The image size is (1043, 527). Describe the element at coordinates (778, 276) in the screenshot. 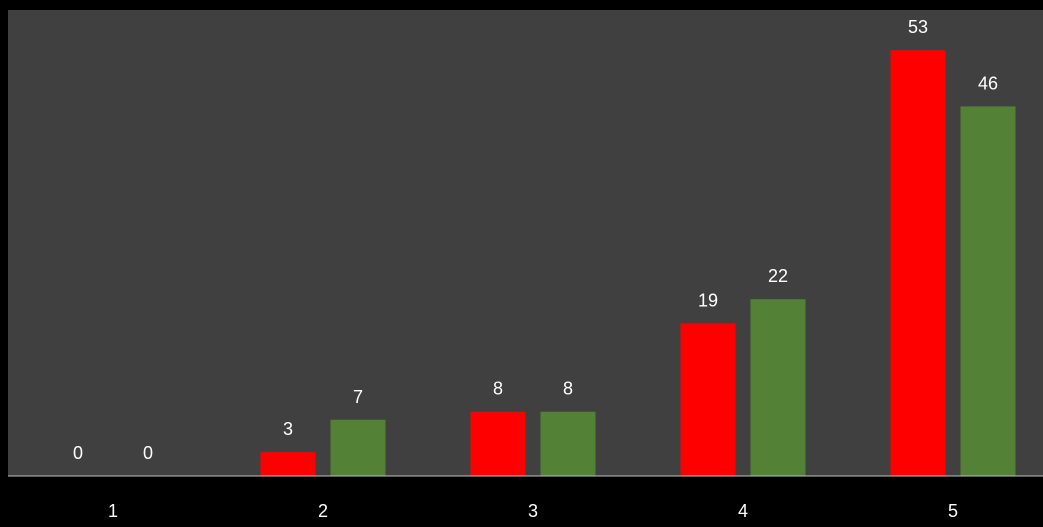

I see `data-label-series2-cat4: 22` at that location.